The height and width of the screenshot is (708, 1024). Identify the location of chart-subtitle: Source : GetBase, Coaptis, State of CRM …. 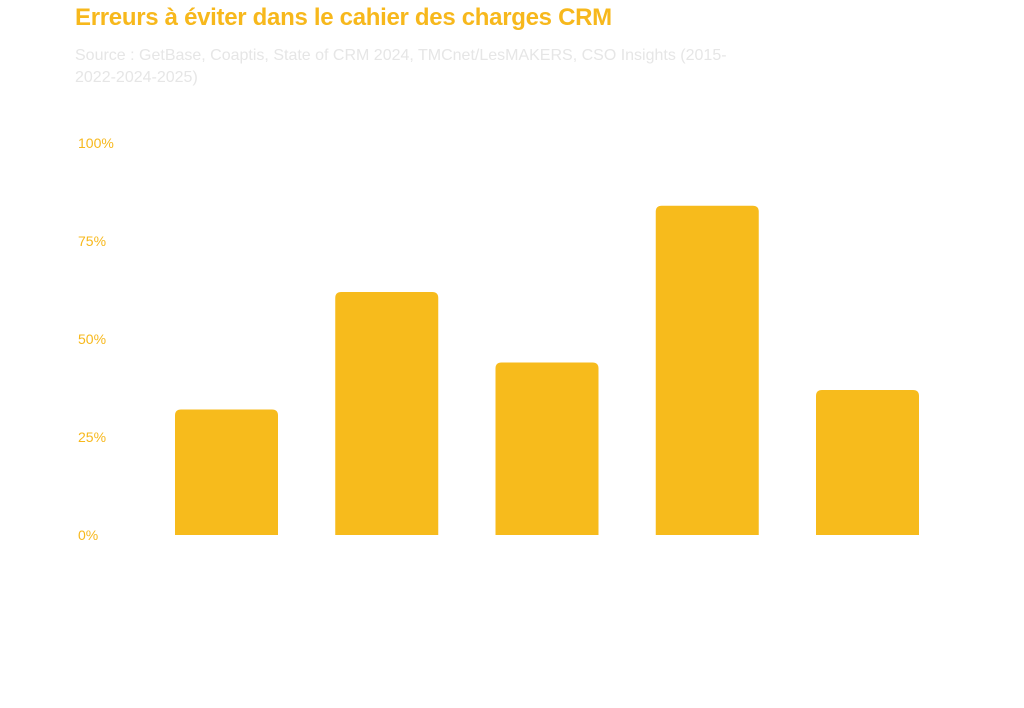
(401, 66).